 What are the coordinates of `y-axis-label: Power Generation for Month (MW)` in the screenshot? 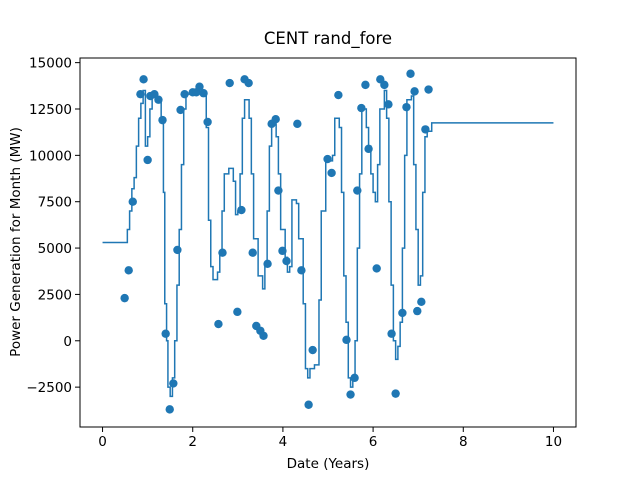 It's located at (16, 242).